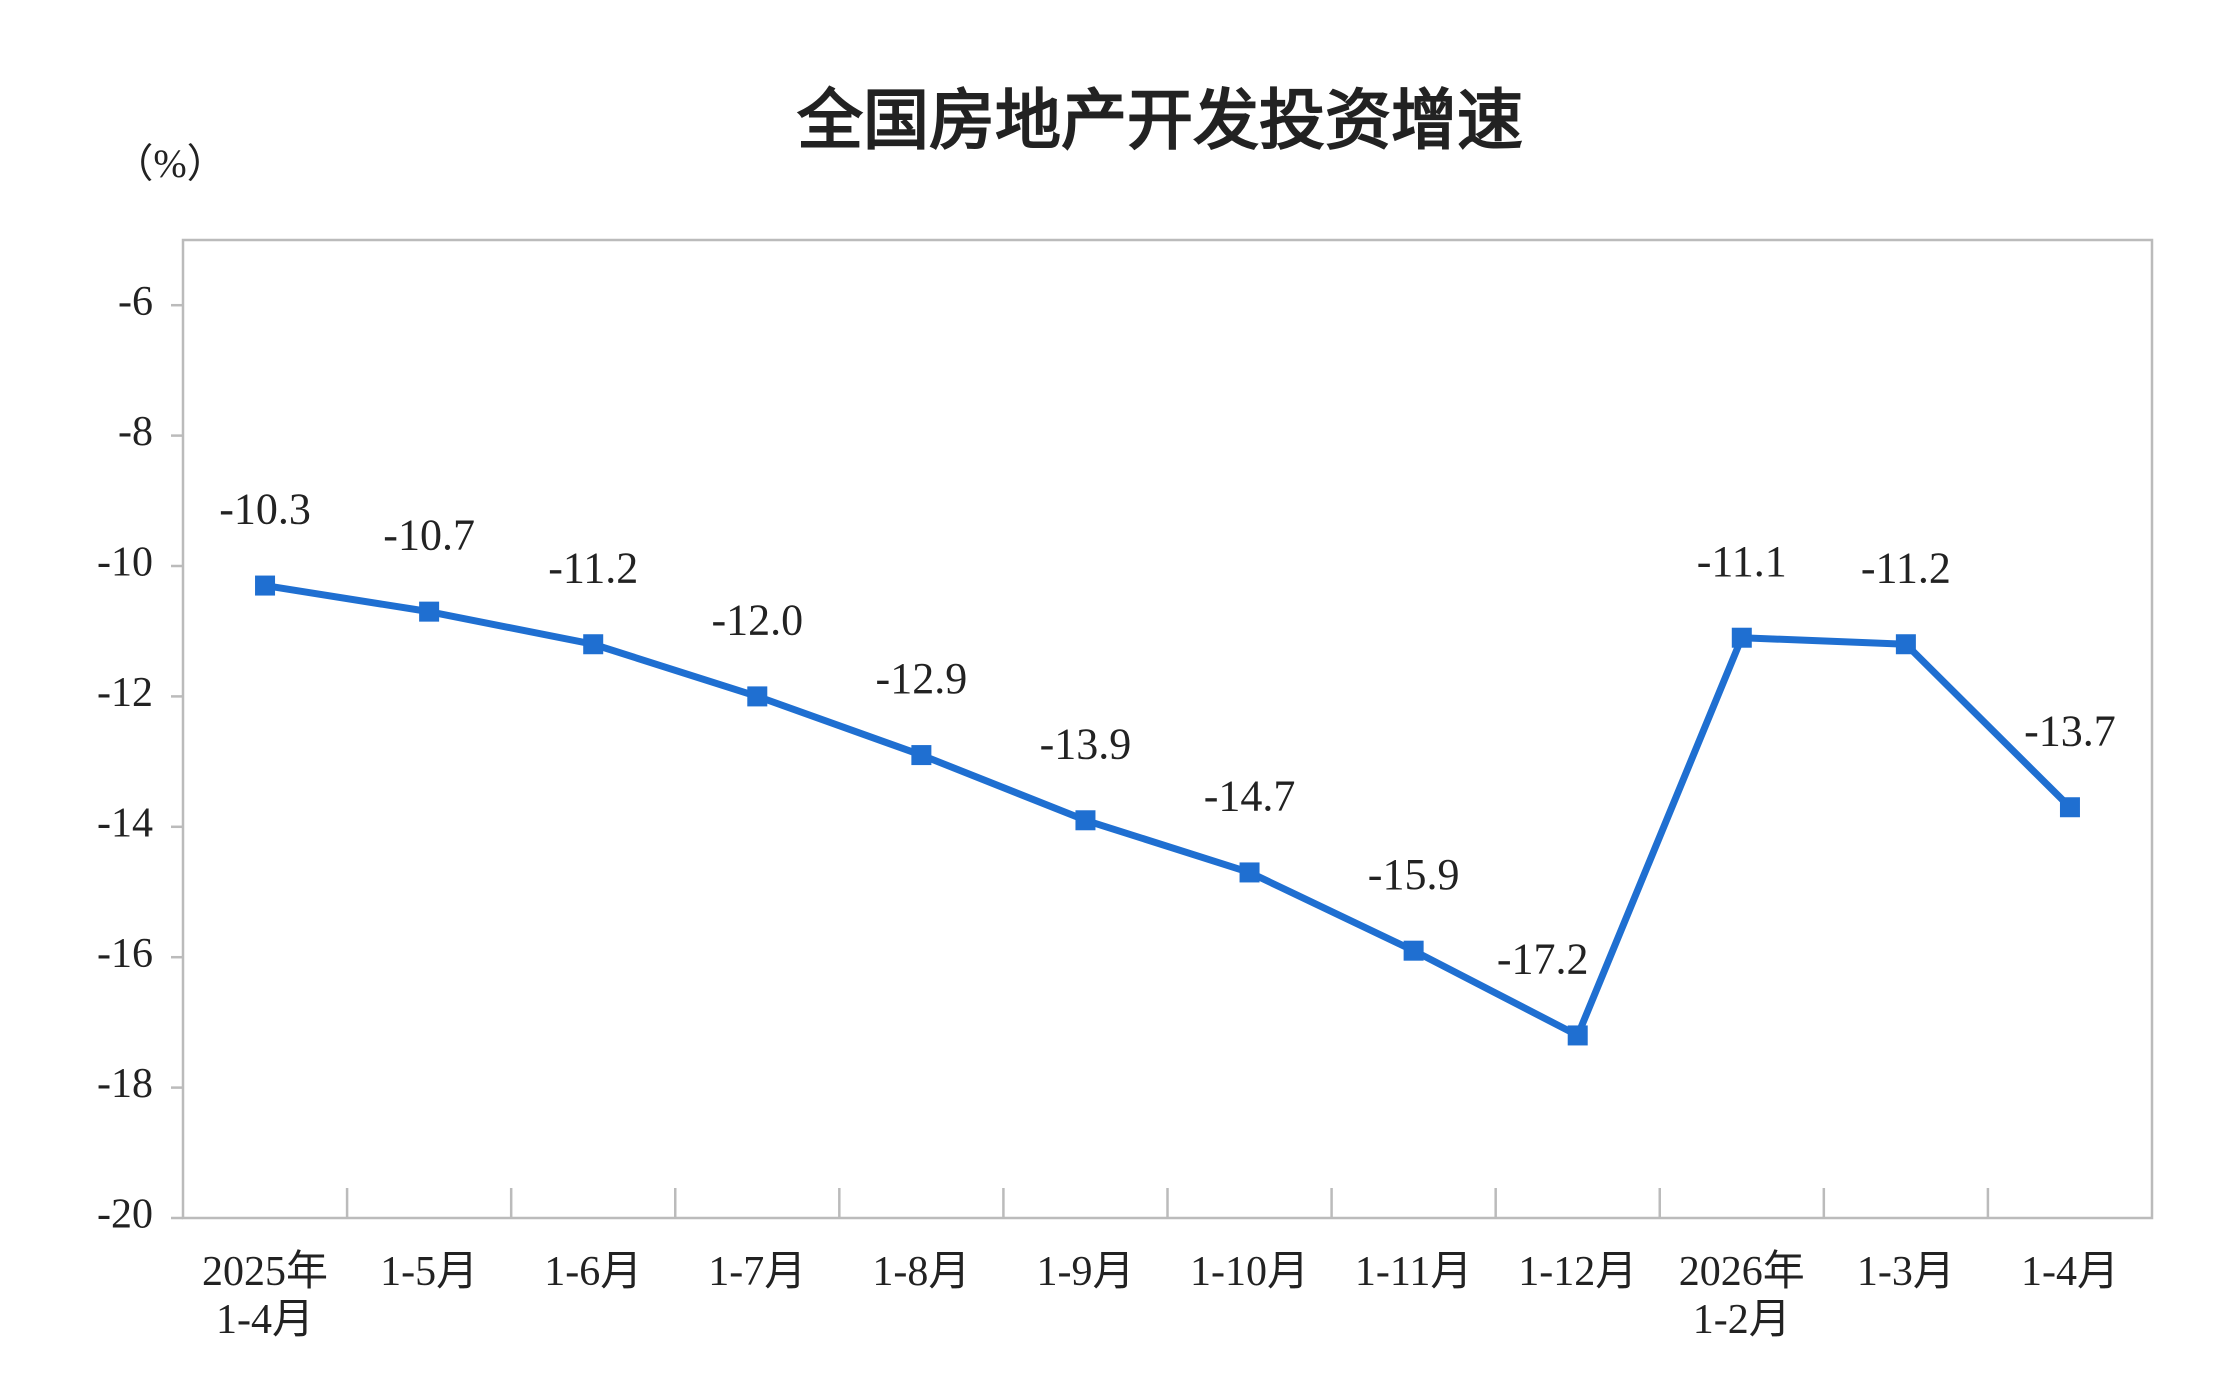  Describe the element at coordinates (135, 302) in the screenshot. I see `y-tick-label: -6` at that location.